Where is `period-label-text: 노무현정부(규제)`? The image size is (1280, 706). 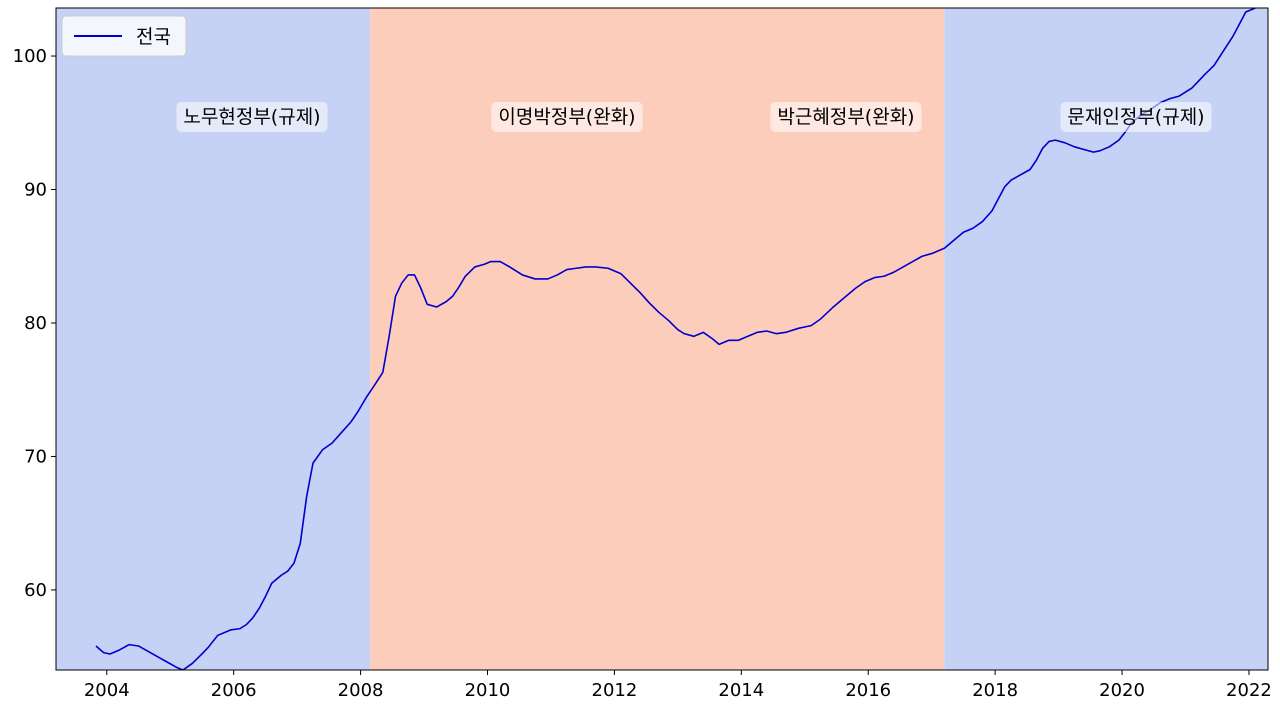
period-label-text: 노무현정부(규제) is located at coordinates (251, 117).